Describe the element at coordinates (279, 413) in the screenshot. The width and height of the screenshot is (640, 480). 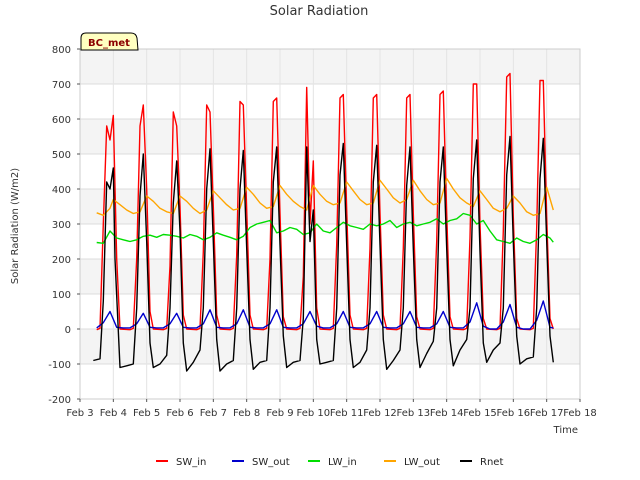
I see `x-tick-label: Feb 9` at that location.